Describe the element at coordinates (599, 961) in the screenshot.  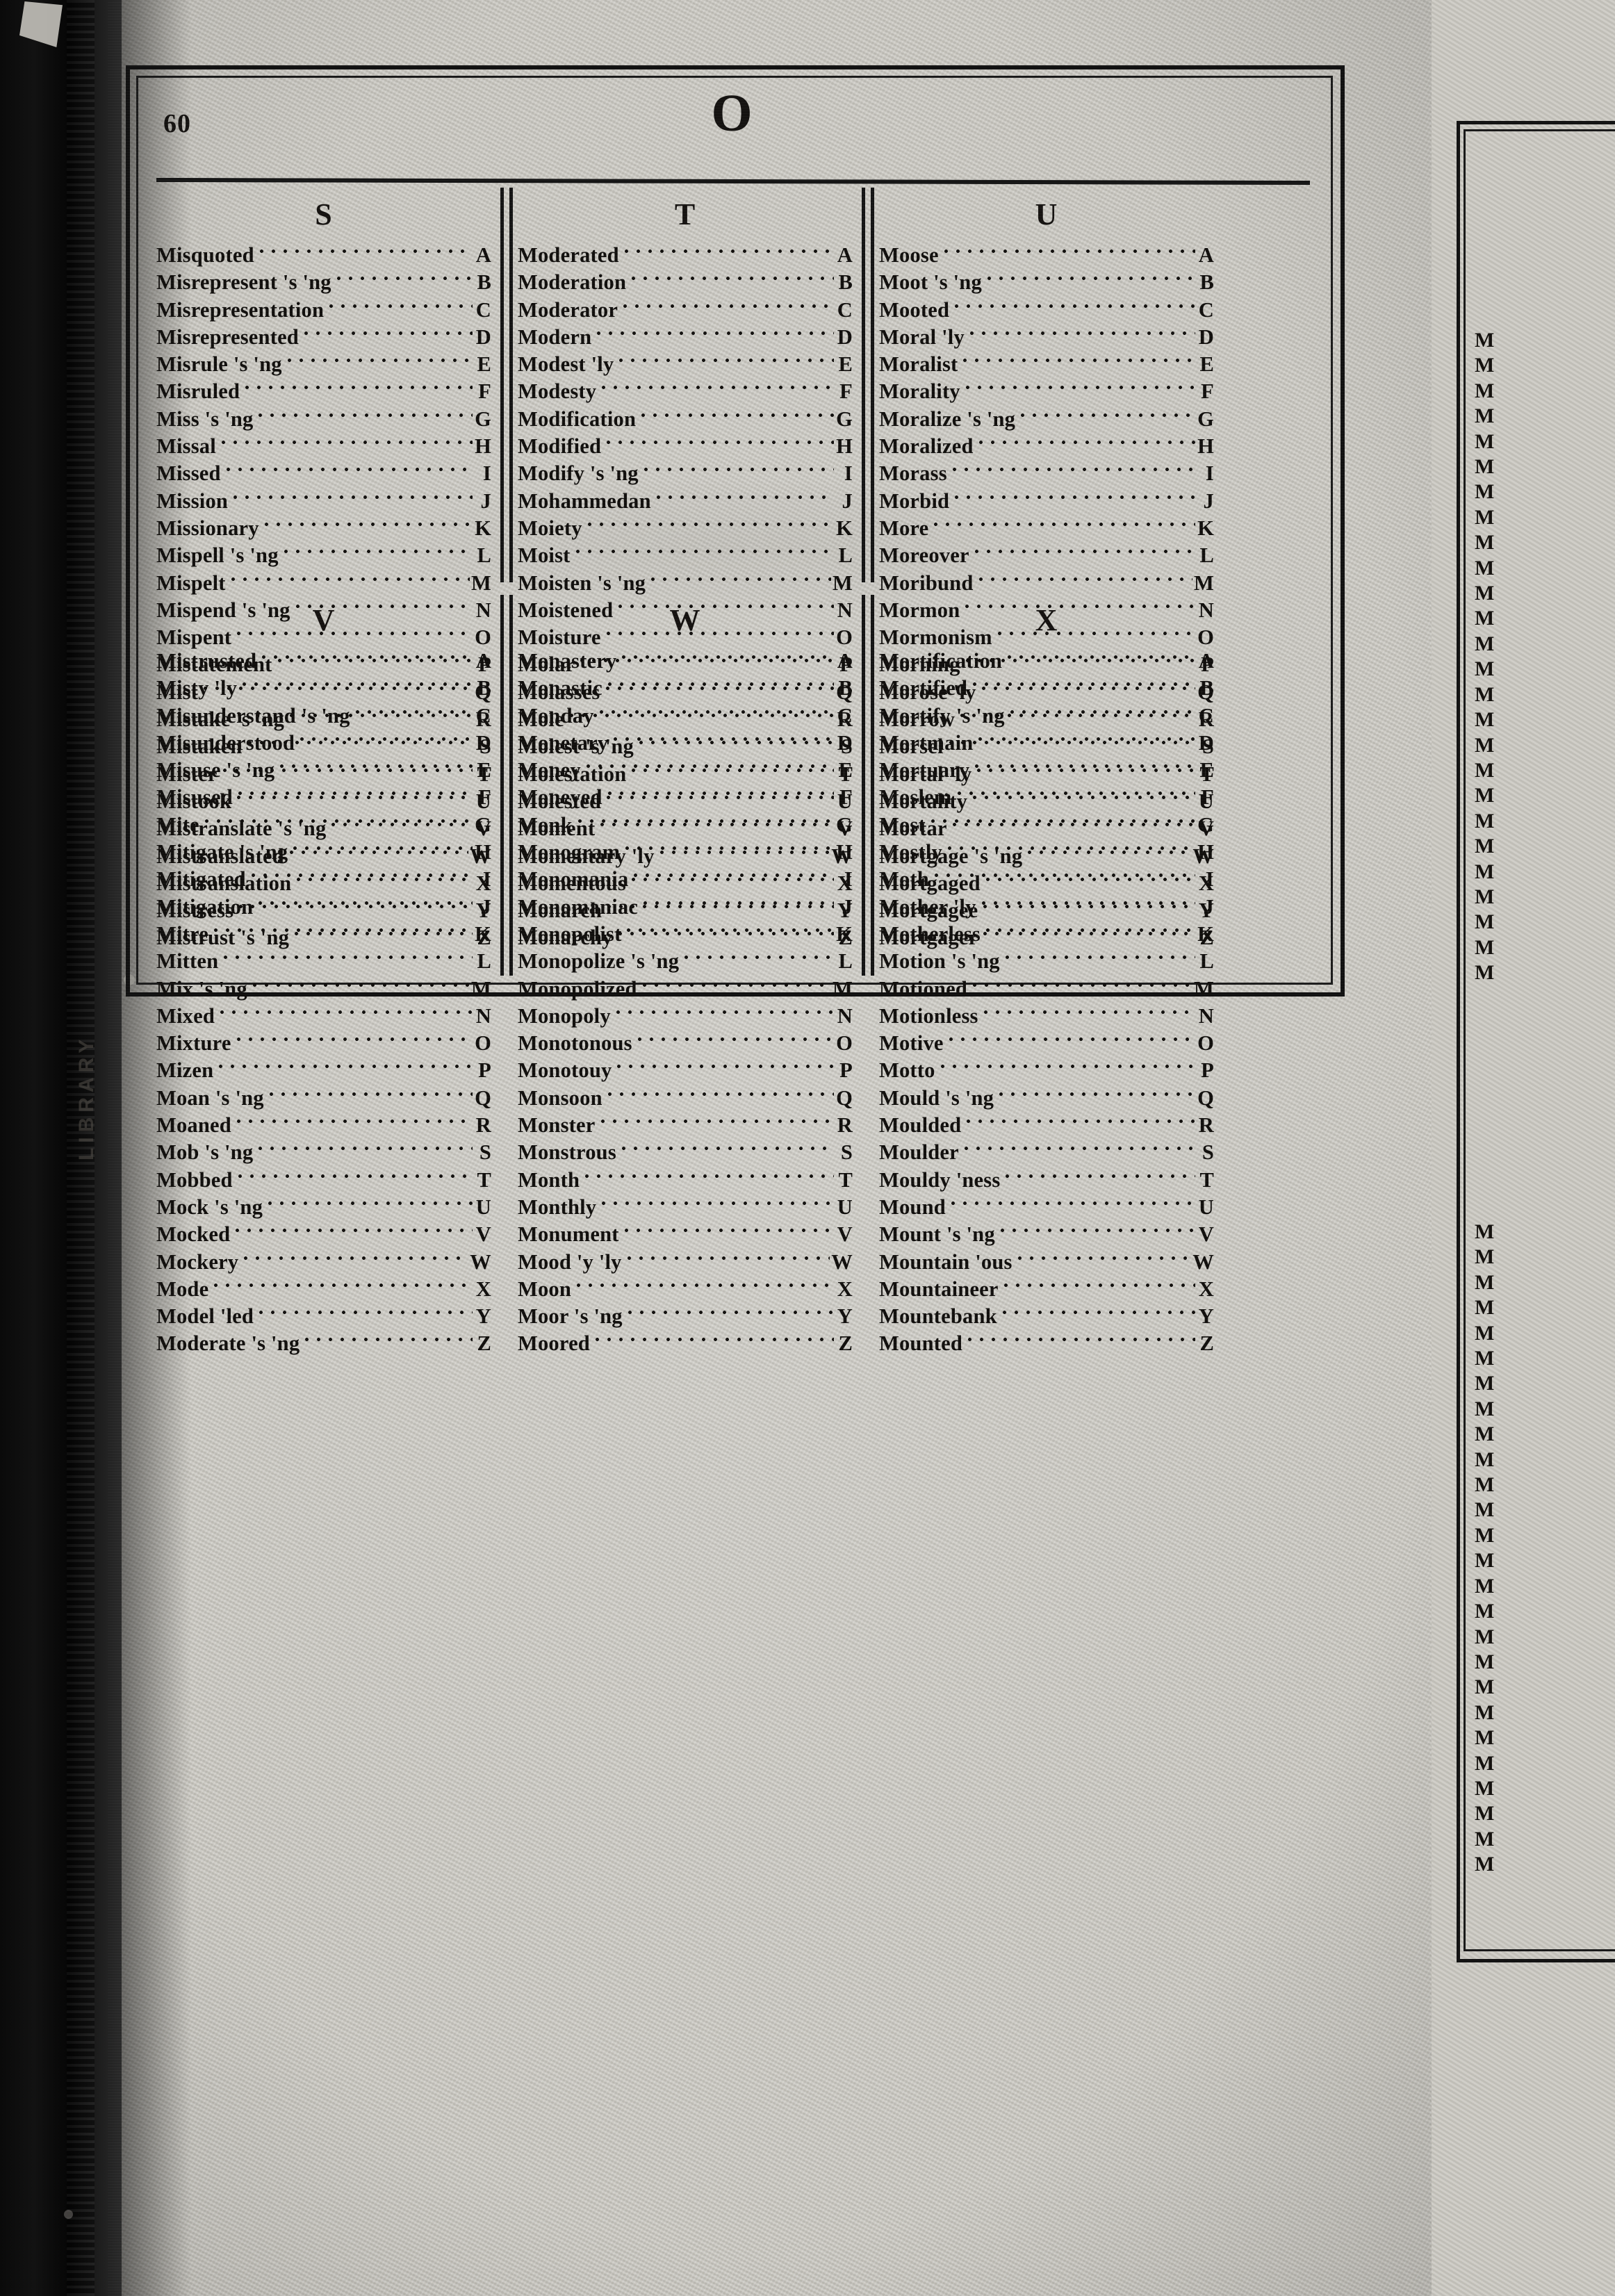
I see `entry-word: Monopolize 's 'ng` at that location.